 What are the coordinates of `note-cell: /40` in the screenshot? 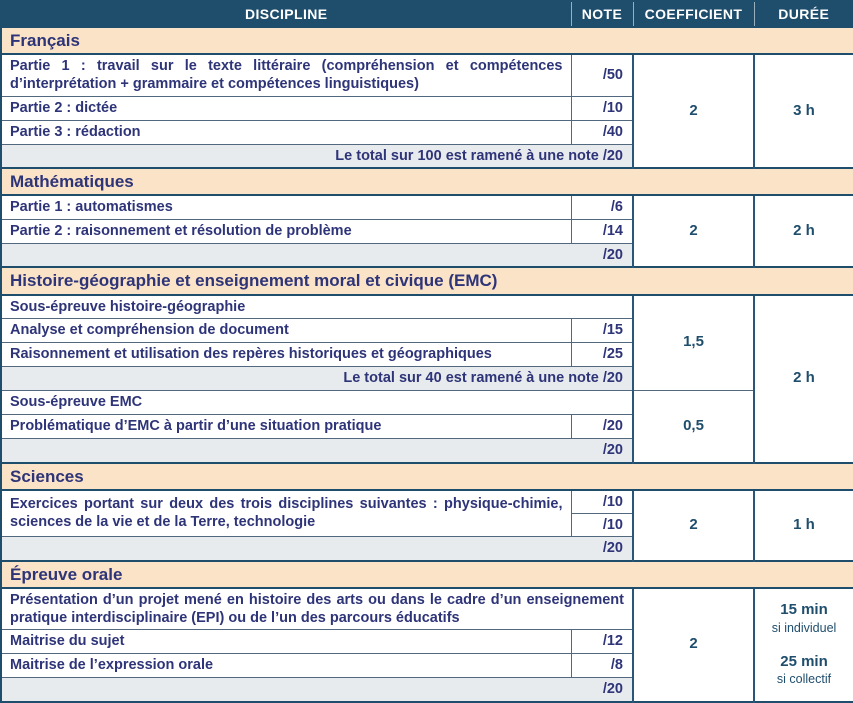 It's located at (602, 132).